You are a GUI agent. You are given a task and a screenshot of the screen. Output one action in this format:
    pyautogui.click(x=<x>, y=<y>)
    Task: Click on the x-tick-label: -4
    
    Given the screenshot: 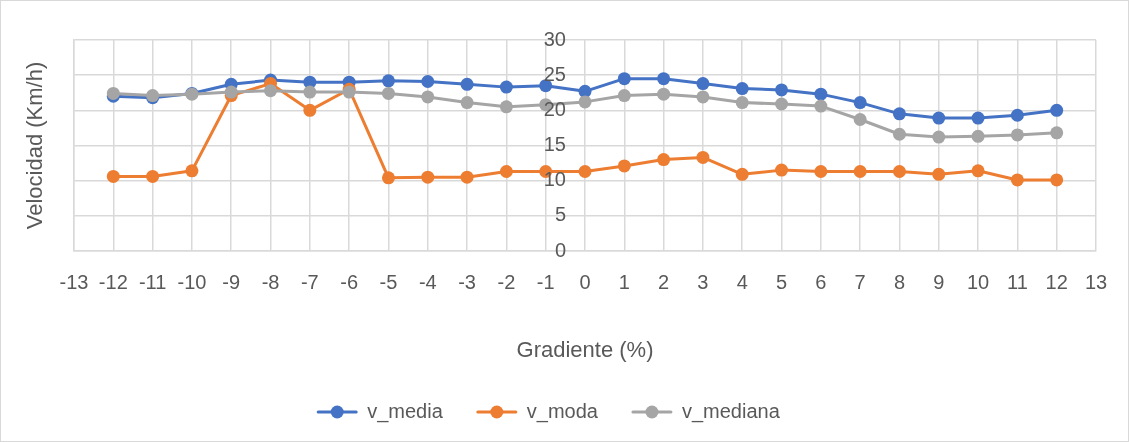 What is the action you would take?
    pyautogui.click(x=427, y=281)
    